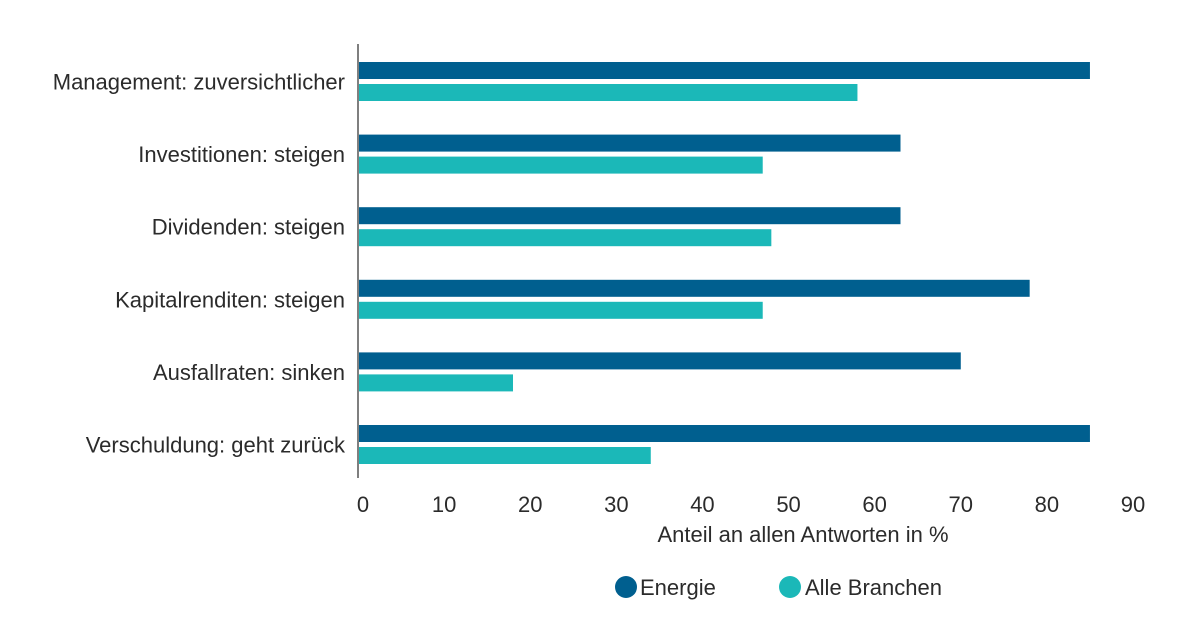 The image size is (1200, 631). Describe the element at coordinates (1047, 504) in the screenshot. I see `x-tick-label: 80` at that location.